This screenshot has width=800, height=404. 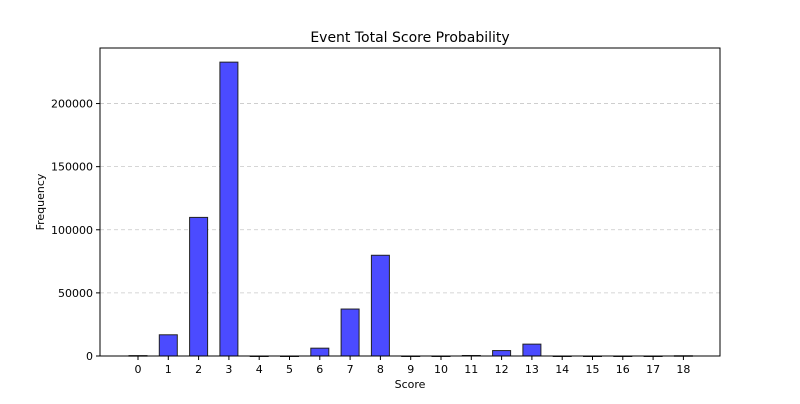 I want to click on chart-title: Event Total Score Probability, so click(x=409, y=38).